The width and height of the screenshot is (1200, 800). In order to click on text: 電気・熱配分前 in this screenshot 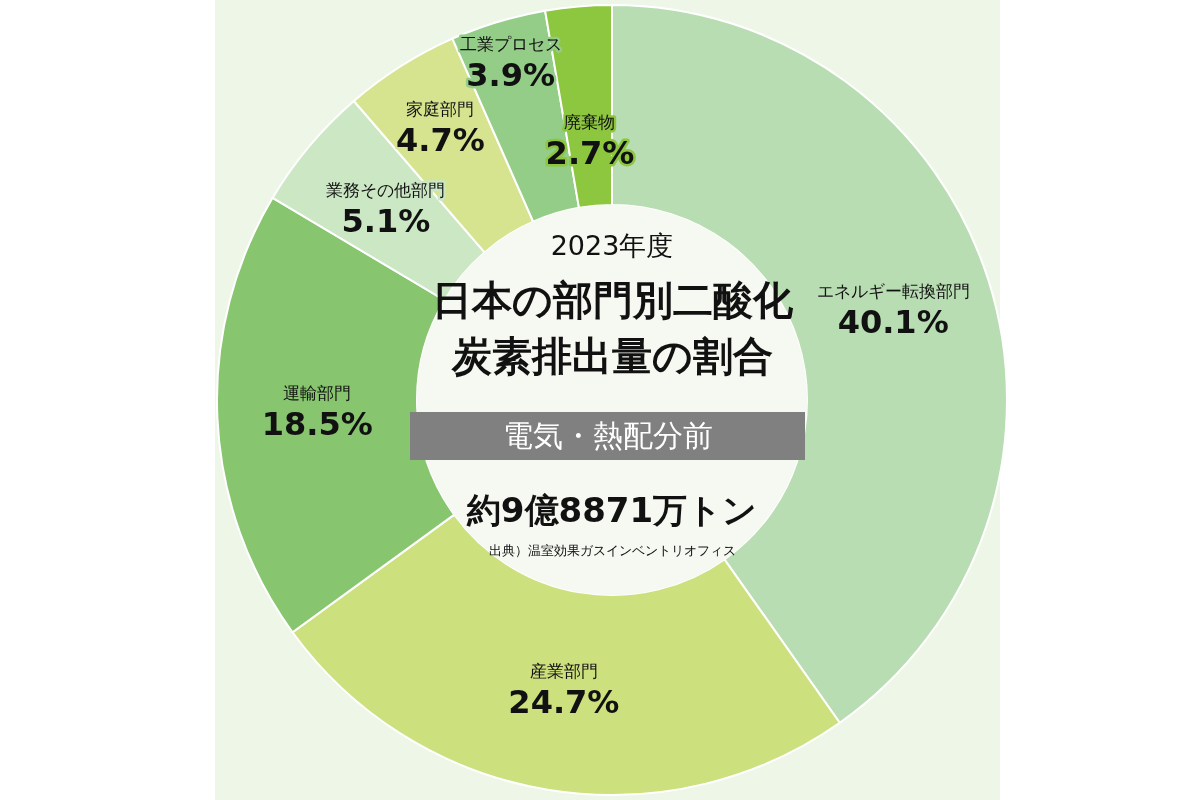, I will do `click(607, 436)`.